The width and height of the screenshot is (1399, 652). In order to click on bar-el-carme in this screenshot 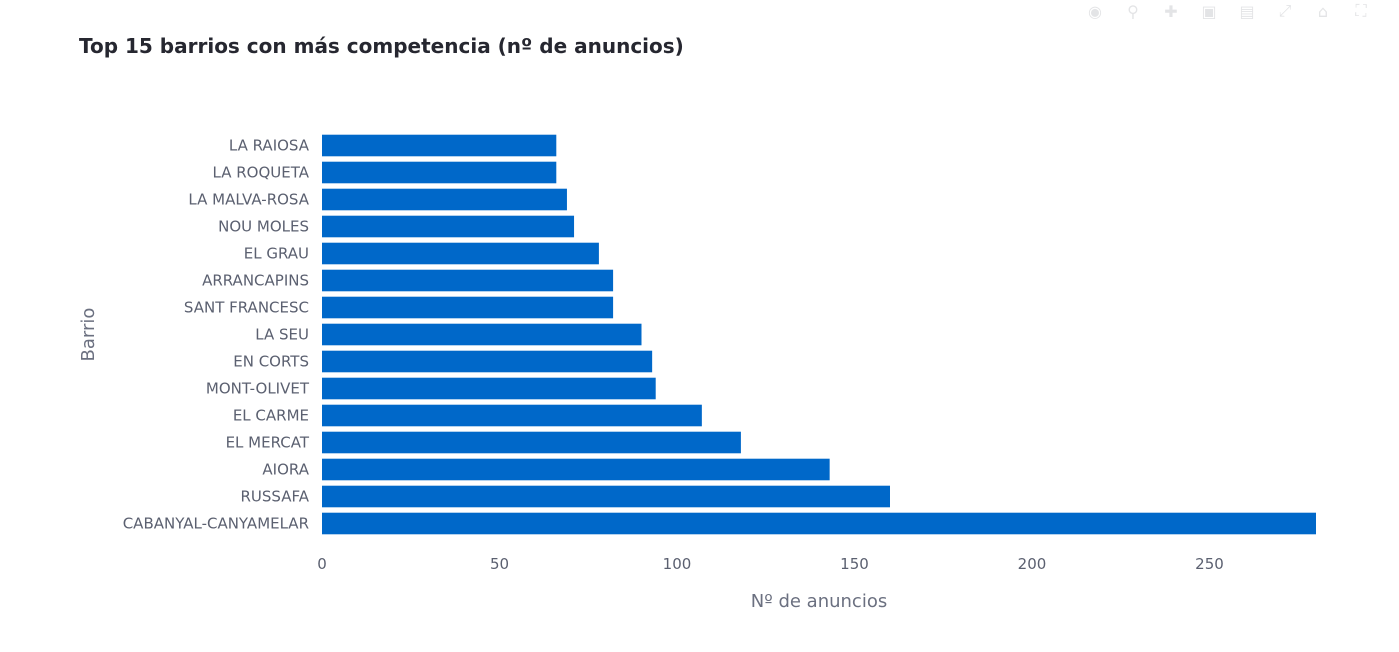, I will do `click(512, 415)`.